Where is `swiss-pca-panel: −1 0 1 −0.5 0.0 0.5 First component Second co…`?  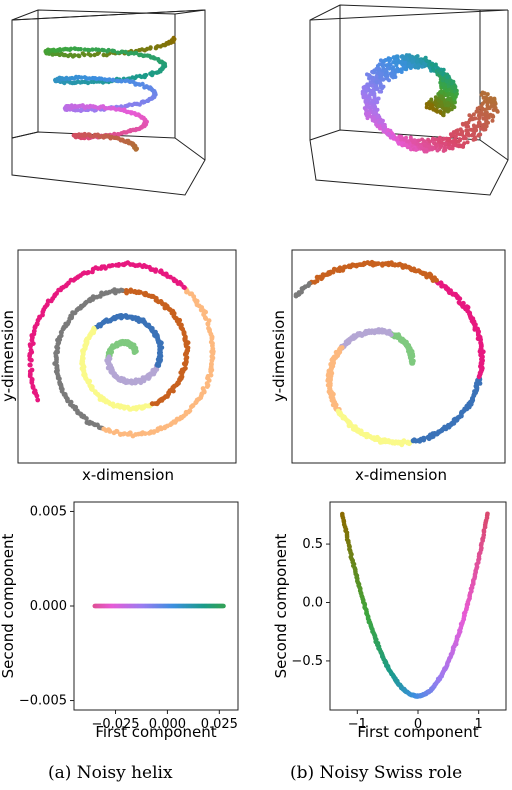 swiss-pca-panel: −1 0 1 −0.5 0.0 0.5 First component Second co… is located at coordinates (389, 621).